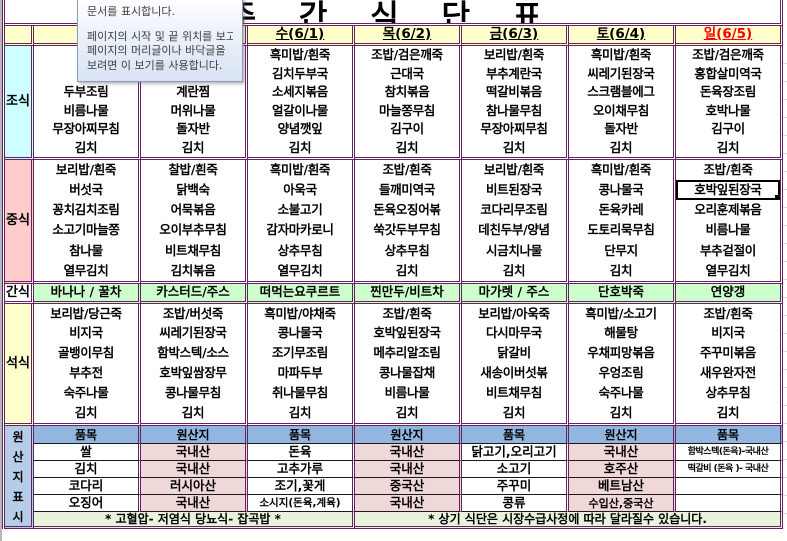 The image size is (787, 541). I want to click on breakfast-col-tue: 계란찜 머위나물 돌자반 김치, so click(194, 103).